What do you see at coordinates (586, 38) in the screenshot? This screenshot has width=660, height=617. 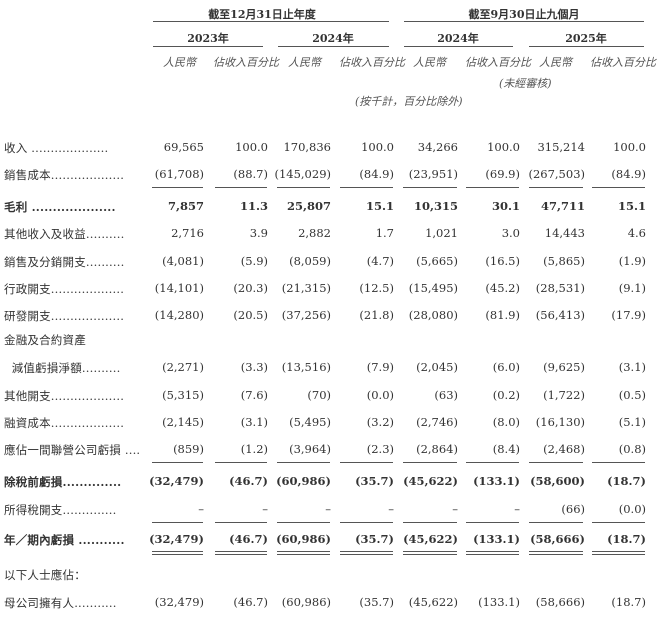 I see `year-header: 2025年` at bounding box center [586, 38].